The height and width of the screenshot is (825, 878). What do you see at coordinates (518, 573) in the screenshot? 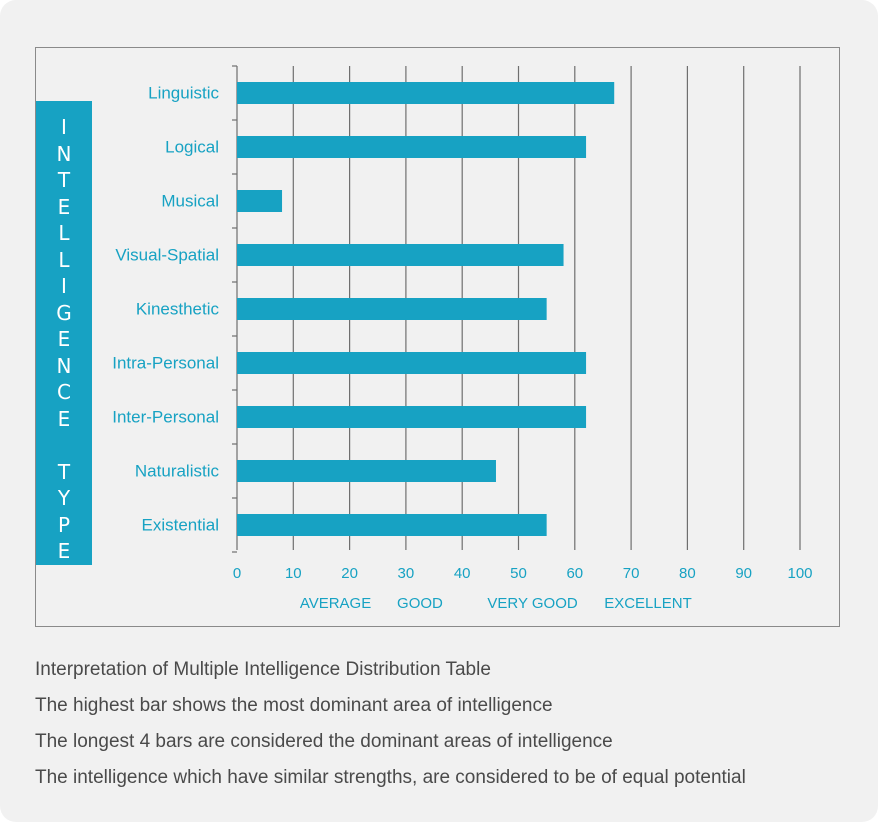
I see `x-tick-label: 50` at bounding box center [518, 573].